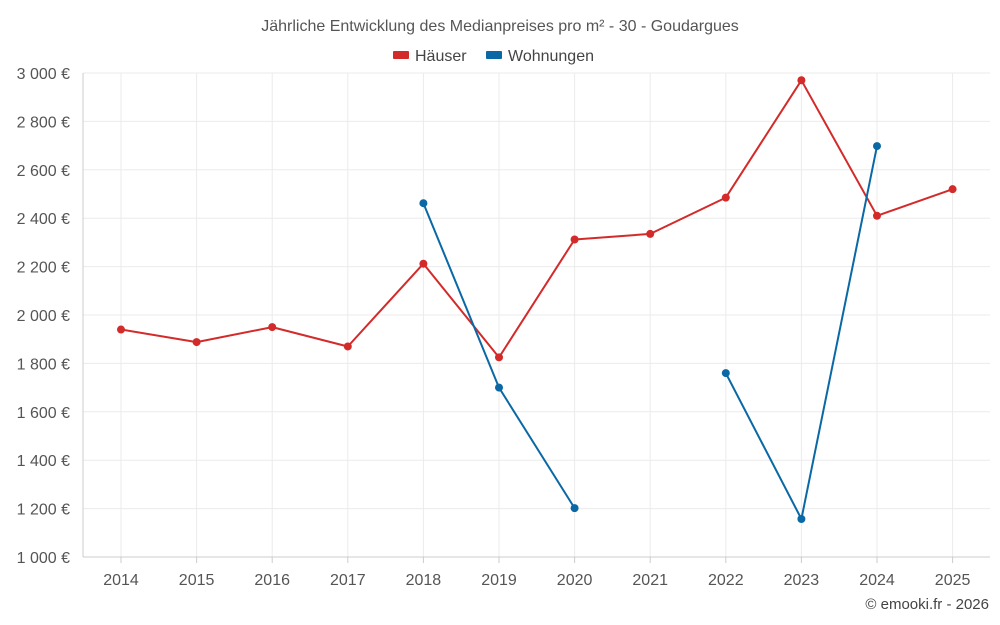  What do you see at coordinates (877, 215) in the screenshot?
I see `data-point-haeuser-2024` at bounding box center [877, 215].